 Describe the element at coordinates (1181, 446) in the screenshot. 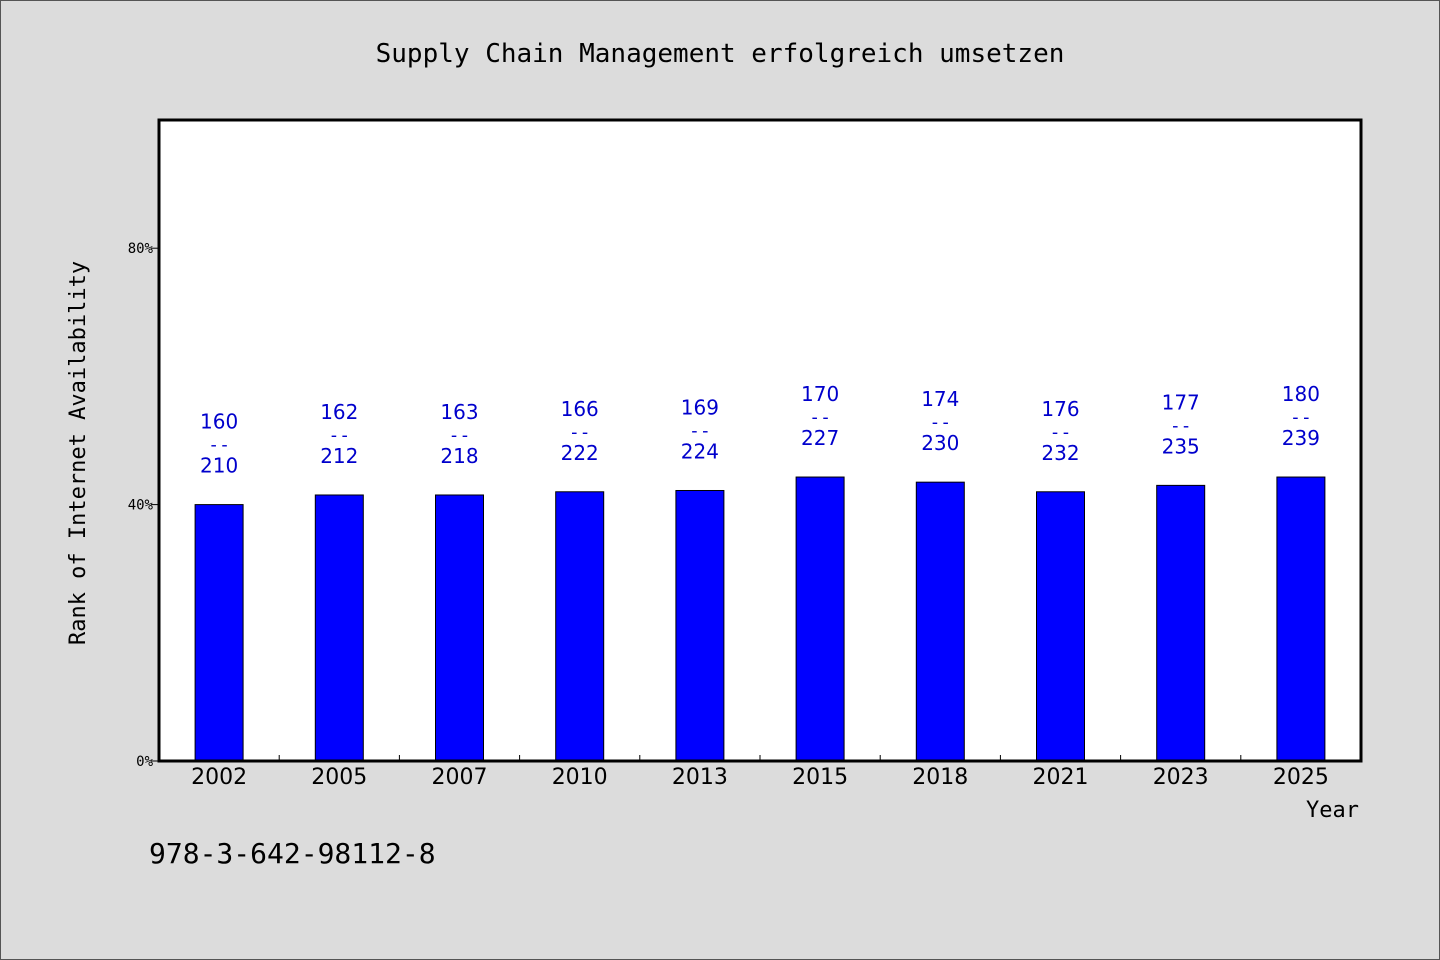

I see `bar-label-bottom: 235` at that location.